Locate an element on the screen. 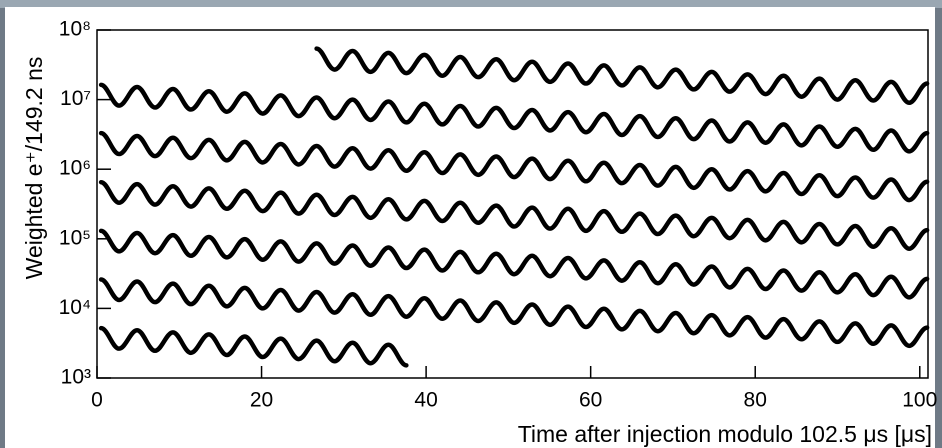 The height and width of the screenshot is (448, 942). x-tick-label: 0 is located at coordinates (97, 400).